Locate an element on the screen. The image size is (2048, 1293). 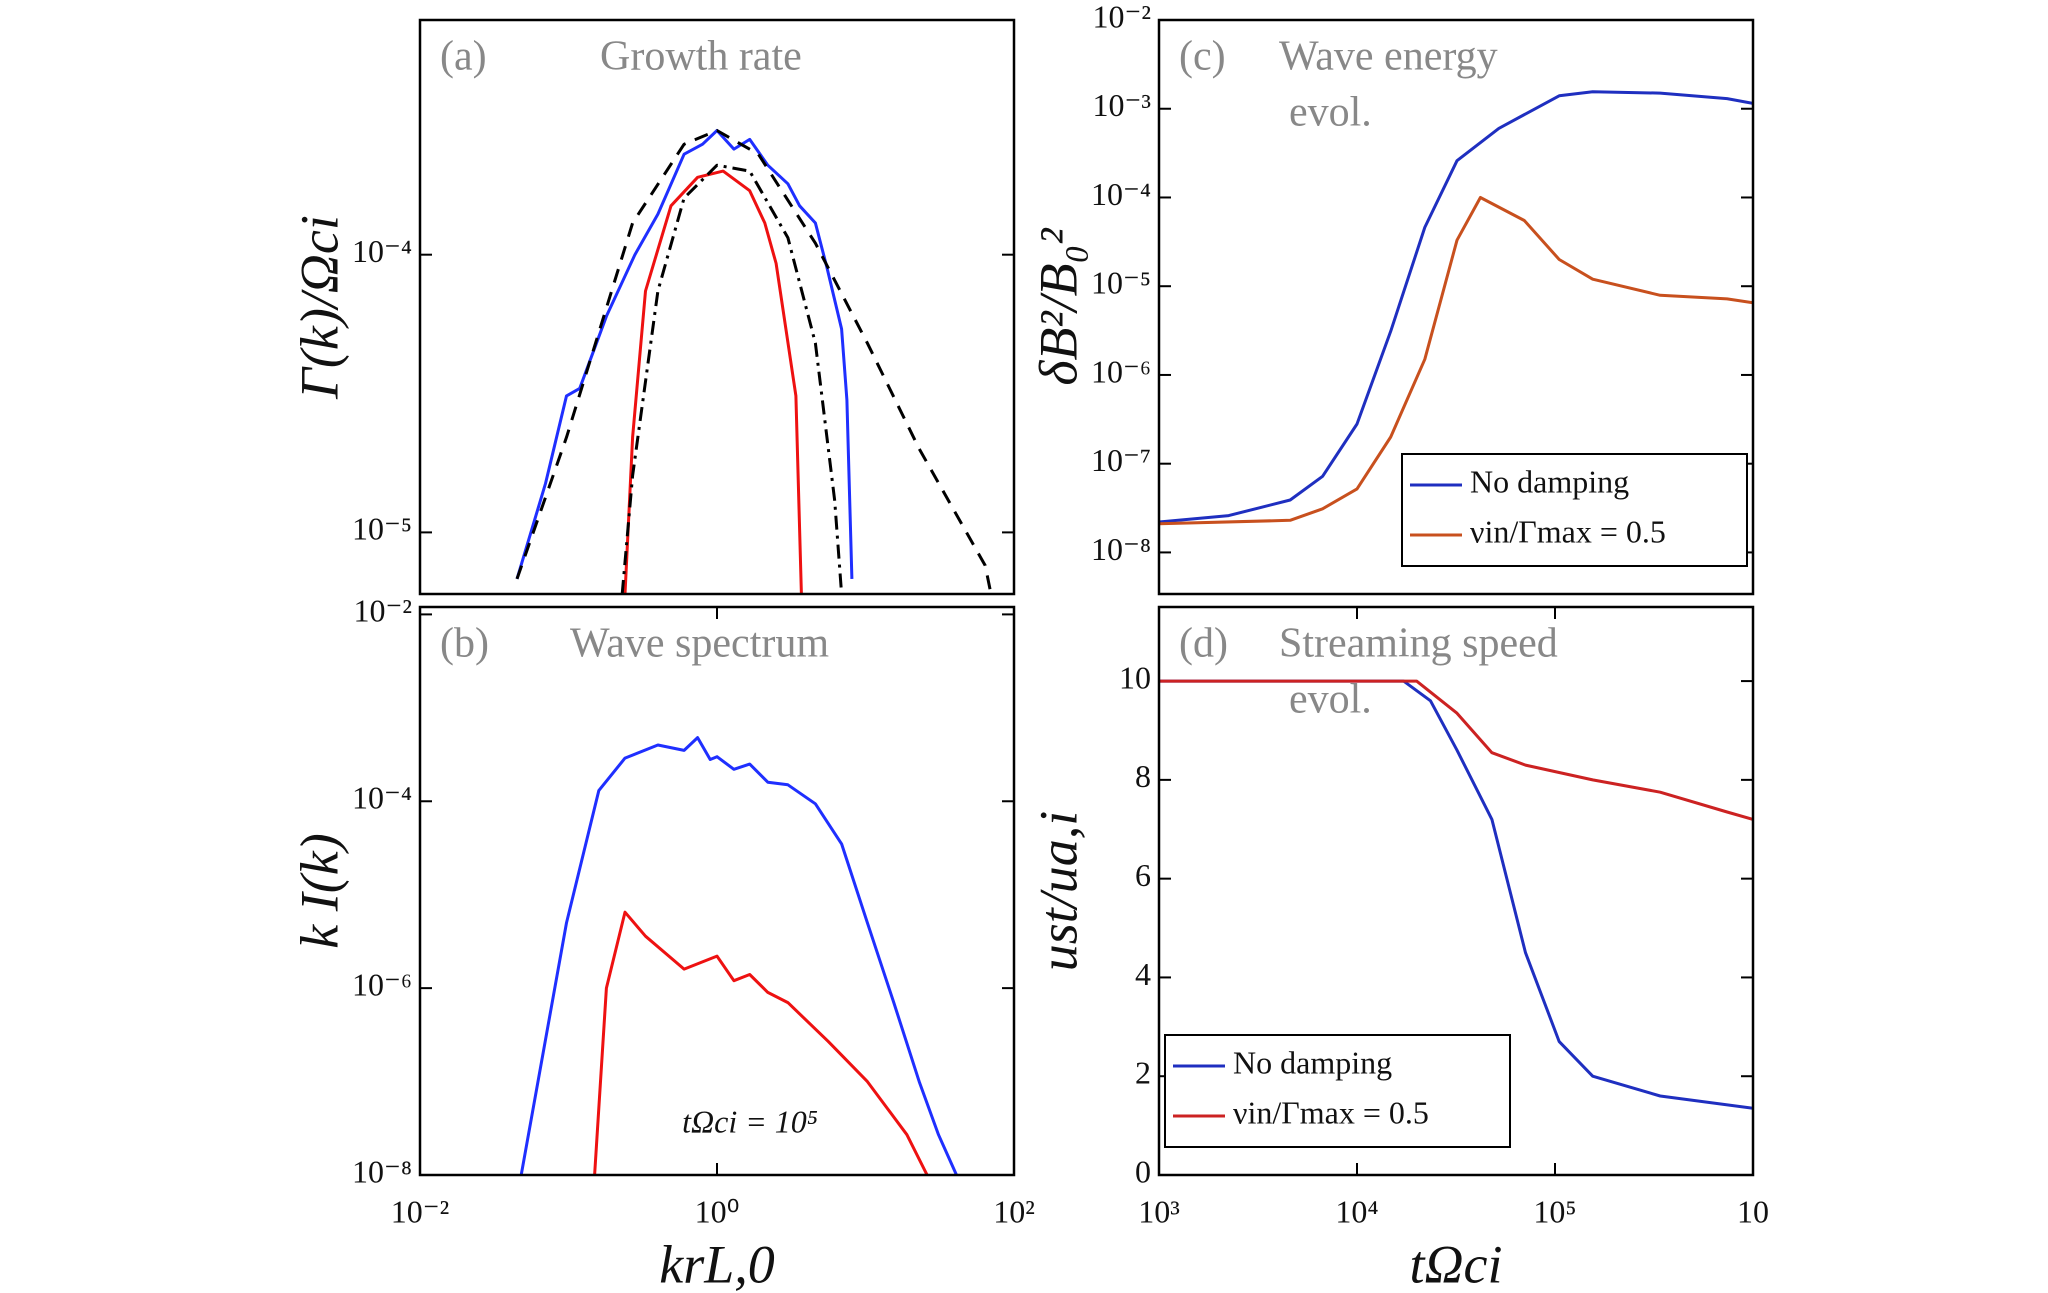
x-axis-label: krL,0 is located at coordinates (717, 1263).